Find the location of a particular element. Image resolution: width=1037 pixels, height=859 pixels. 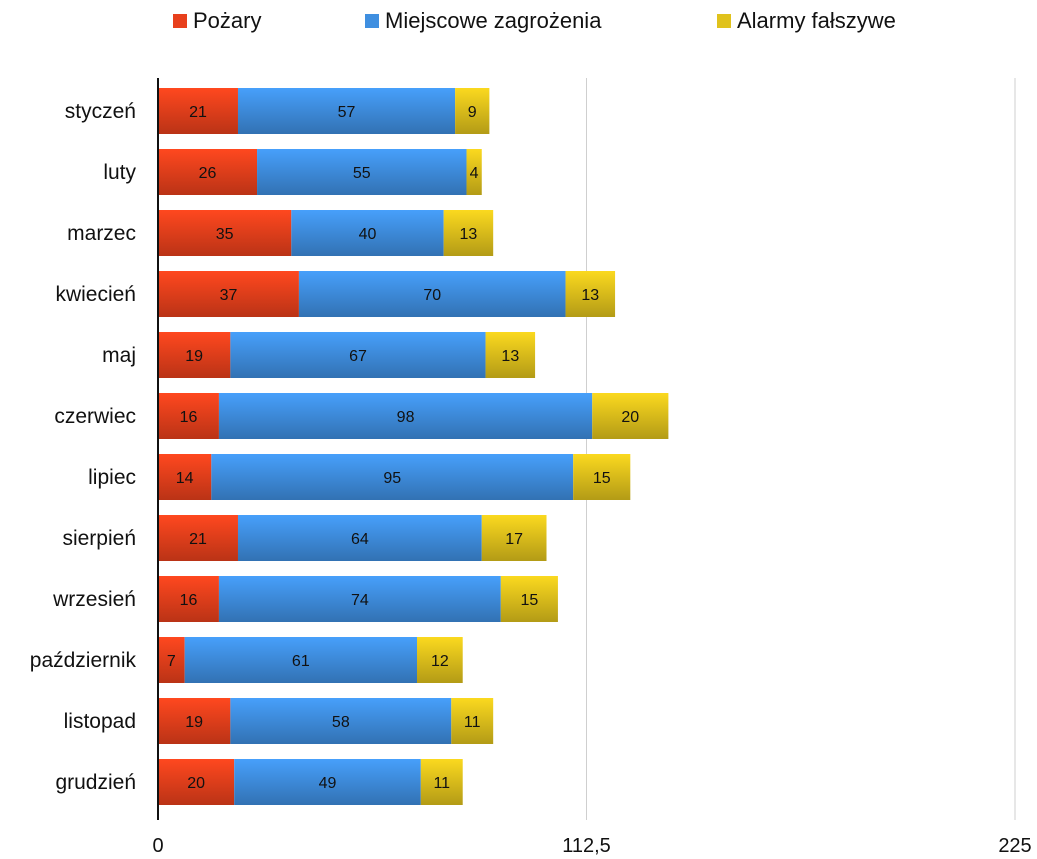

data-label-7-0: 21 is located at coordinates (198, 539).